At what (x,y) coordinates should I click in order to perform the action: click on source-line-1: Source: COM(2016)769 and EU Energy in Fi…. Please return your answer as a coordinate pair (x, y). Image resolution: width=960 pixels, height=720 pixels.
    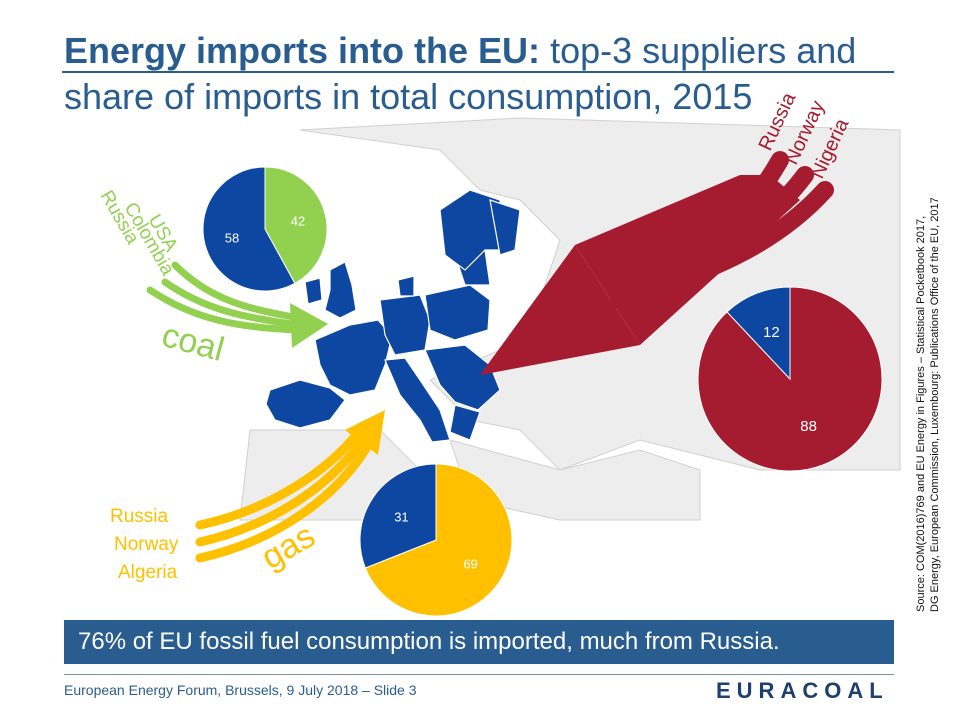
    Looking at the image, I should click on (921, 413).